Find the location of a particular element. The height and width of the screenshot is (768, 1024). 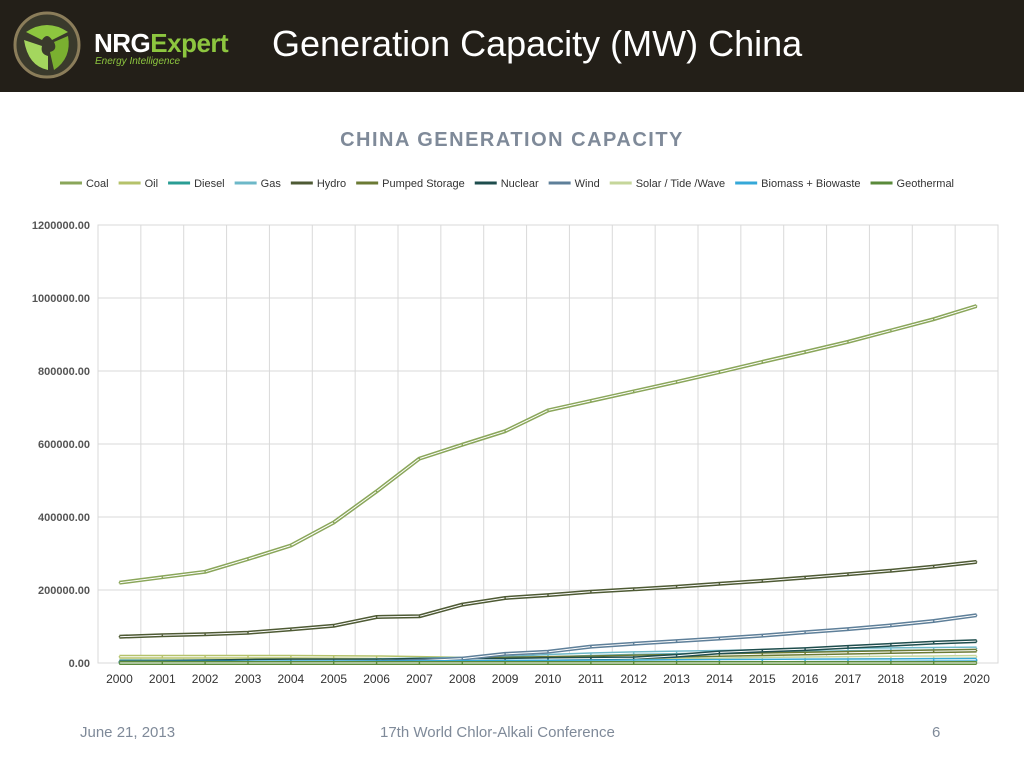

x-tick-label: 2018 is located at coordinates (891, 679).